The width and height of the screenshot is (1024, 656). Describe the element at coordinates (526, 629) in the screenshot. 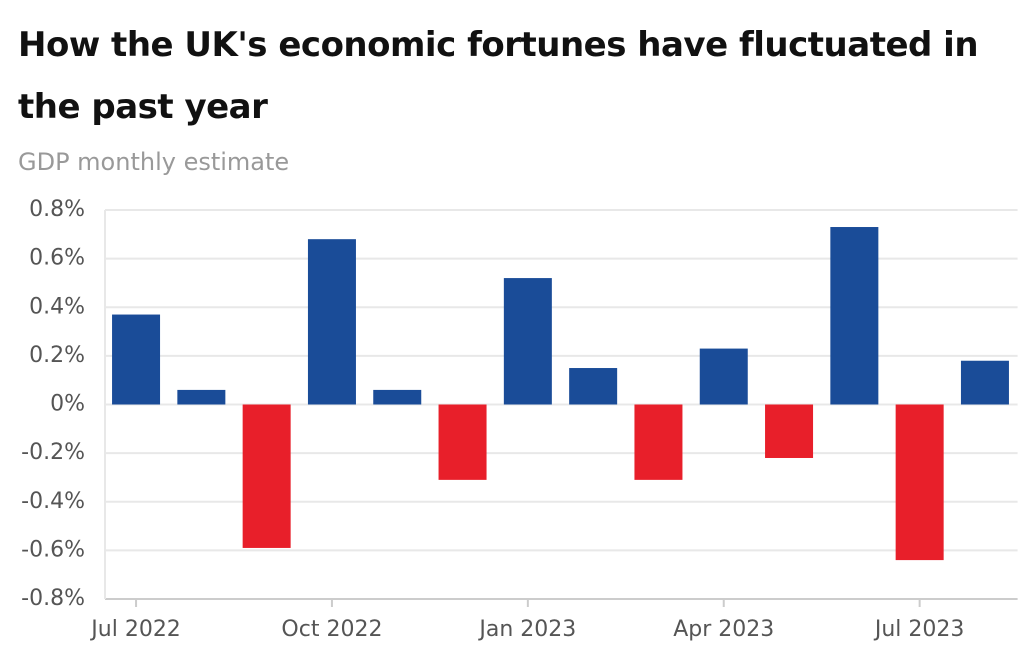

I see `x-tick-label: Jan 2023` at that location.